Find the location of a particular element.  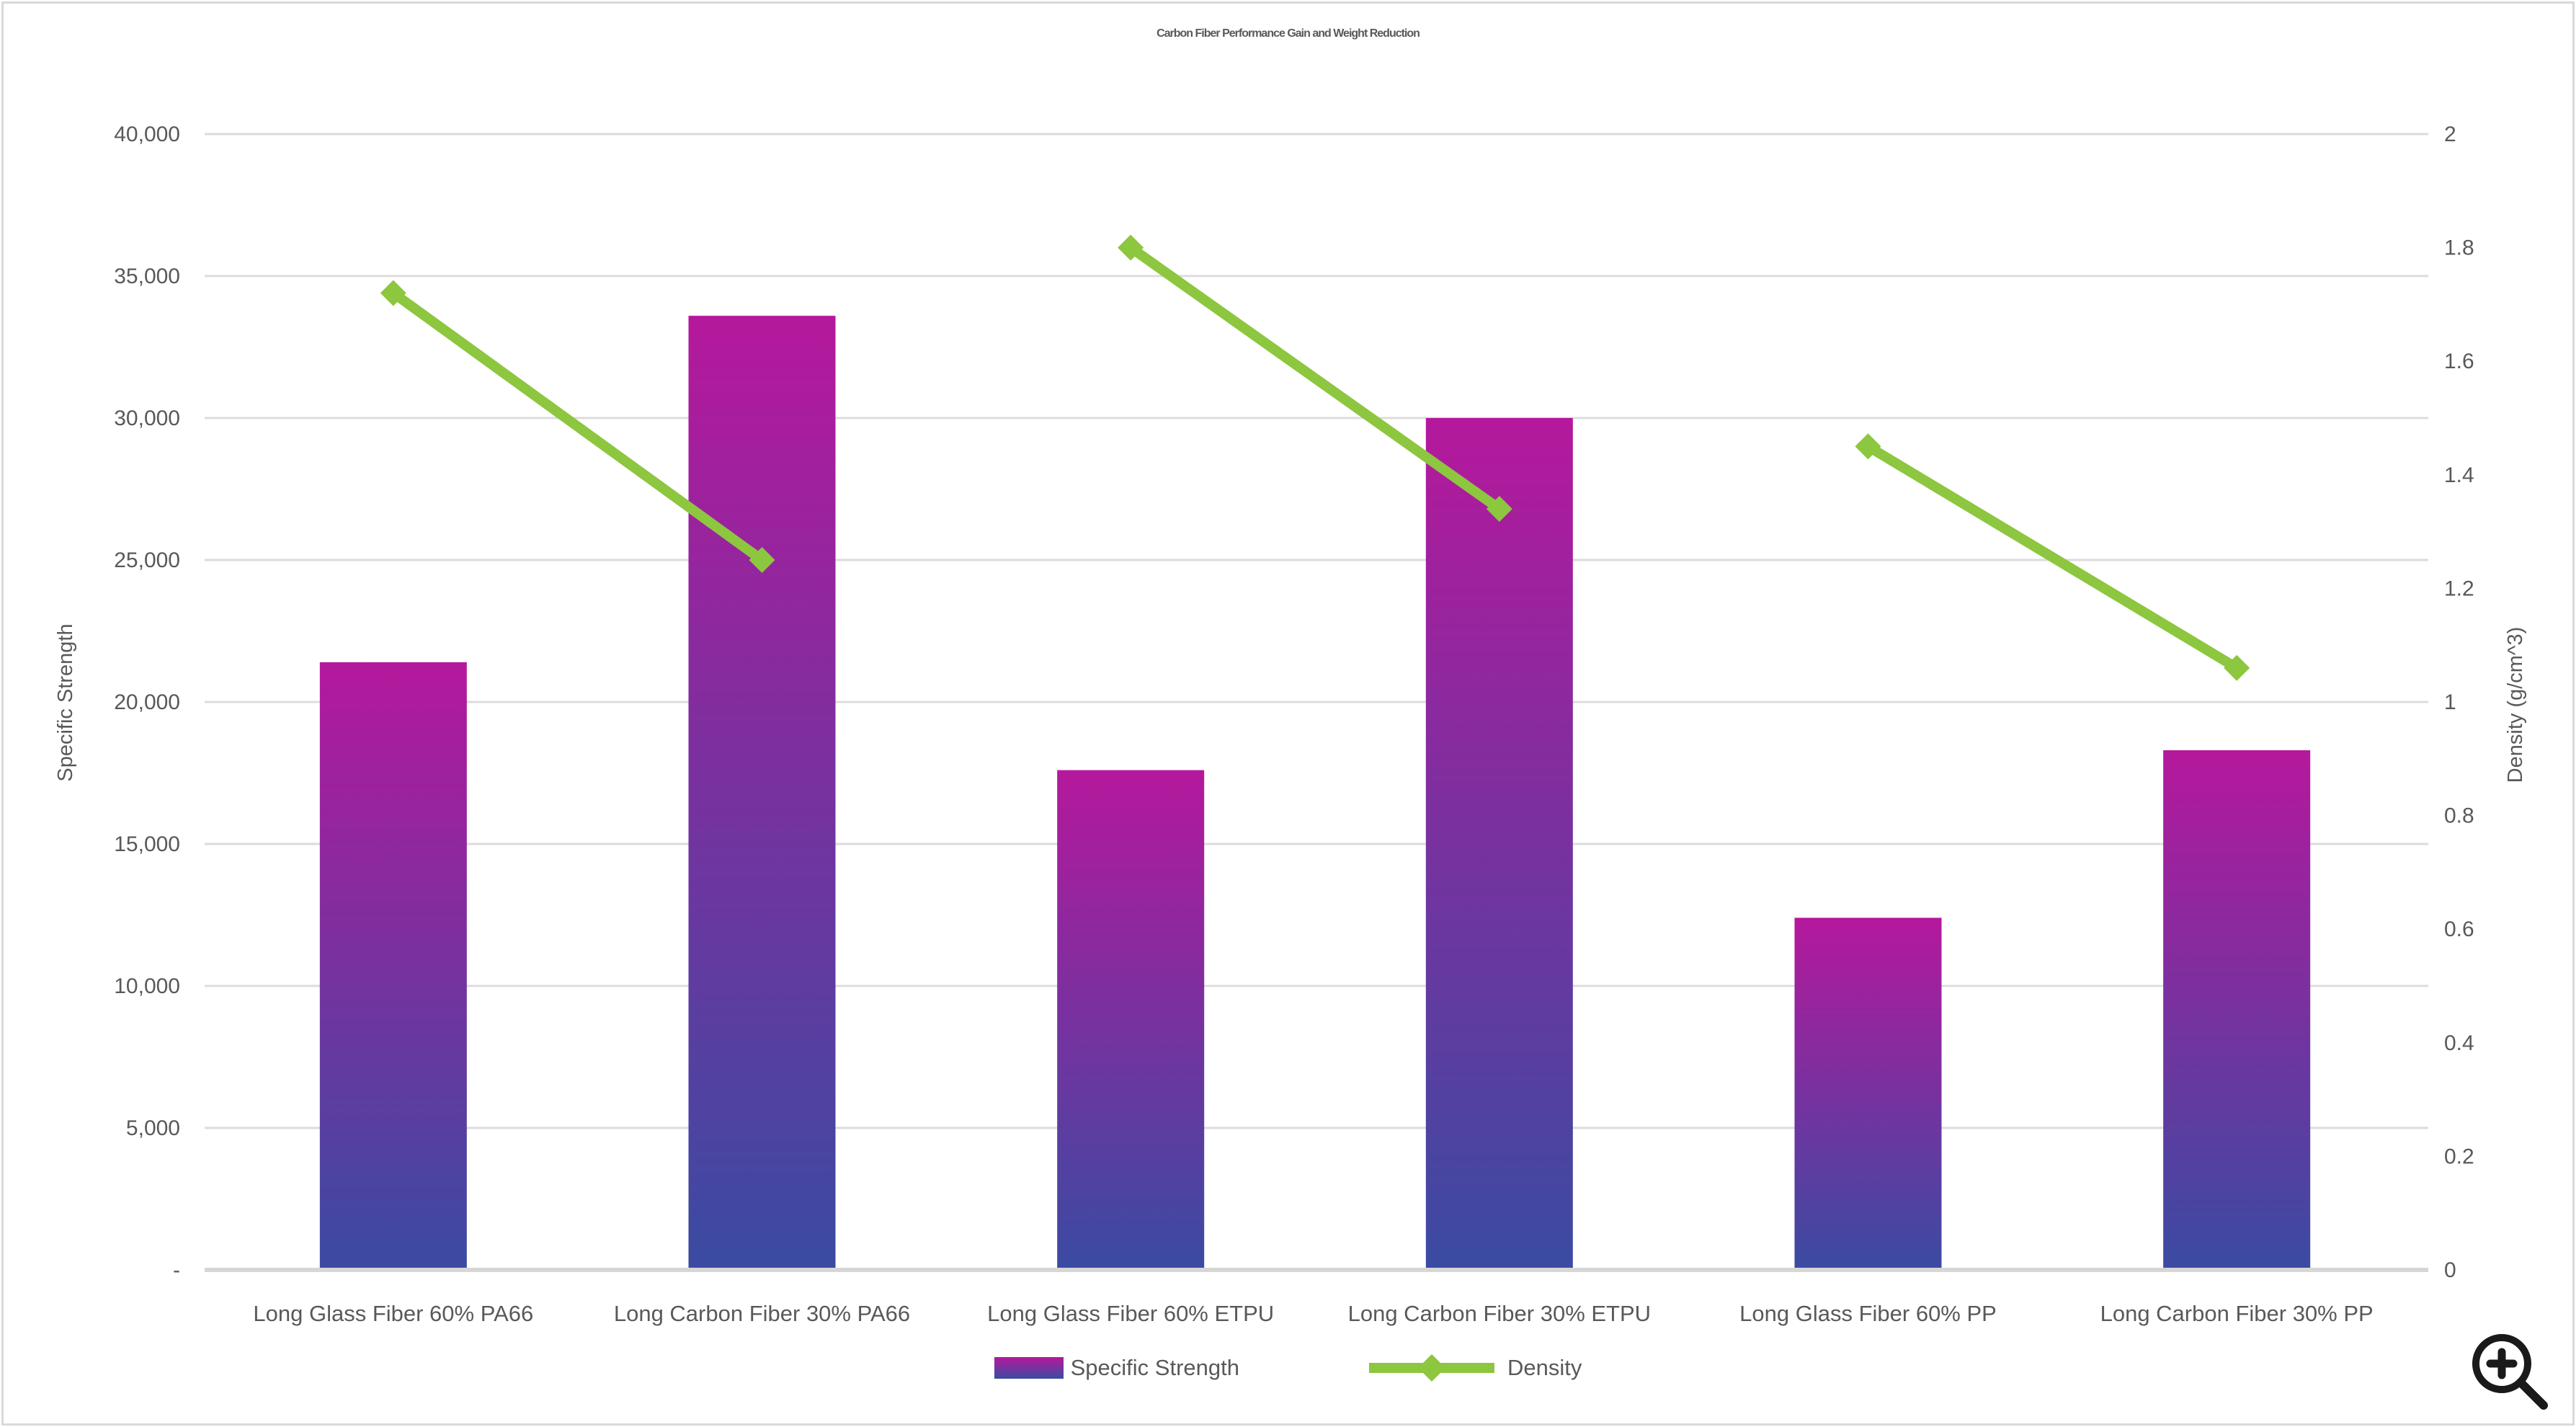

y-axis-tick-label: 25,000 is located at coordinates (147, 560).